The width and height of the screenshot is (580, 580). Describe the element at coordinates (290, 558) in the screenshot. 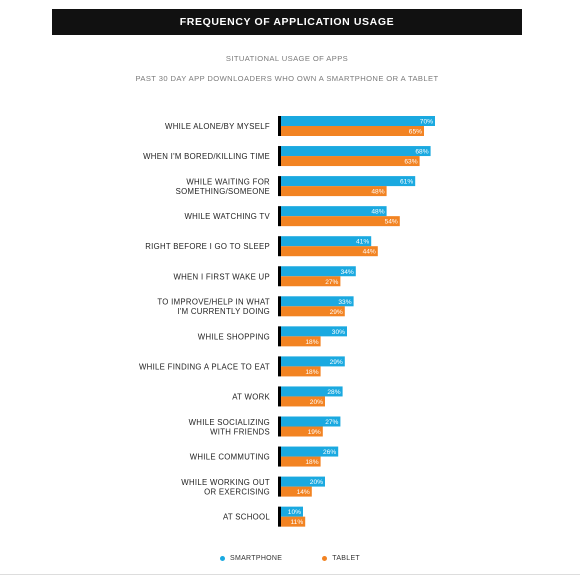

I see `legend: SMARTPHONE TABLET` at that location.